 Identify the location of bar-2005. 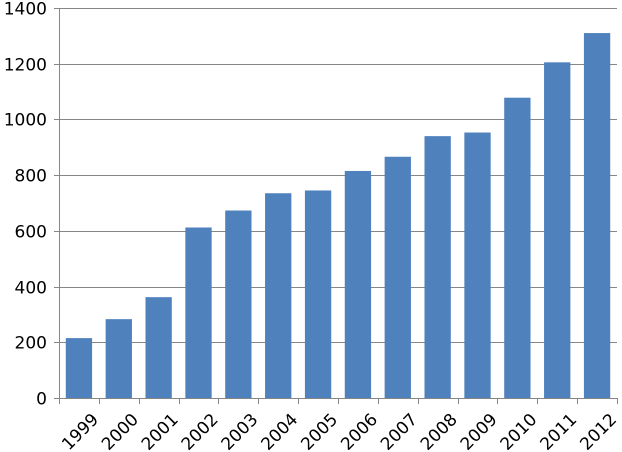
(318, 294).